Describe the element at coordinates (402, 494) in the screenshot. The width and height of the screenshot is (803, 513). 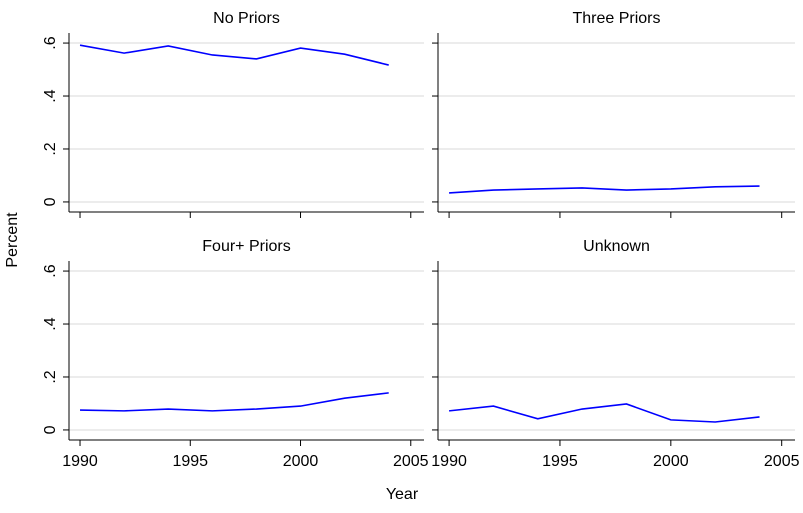
I see `x-axis-label: Year` at that location.